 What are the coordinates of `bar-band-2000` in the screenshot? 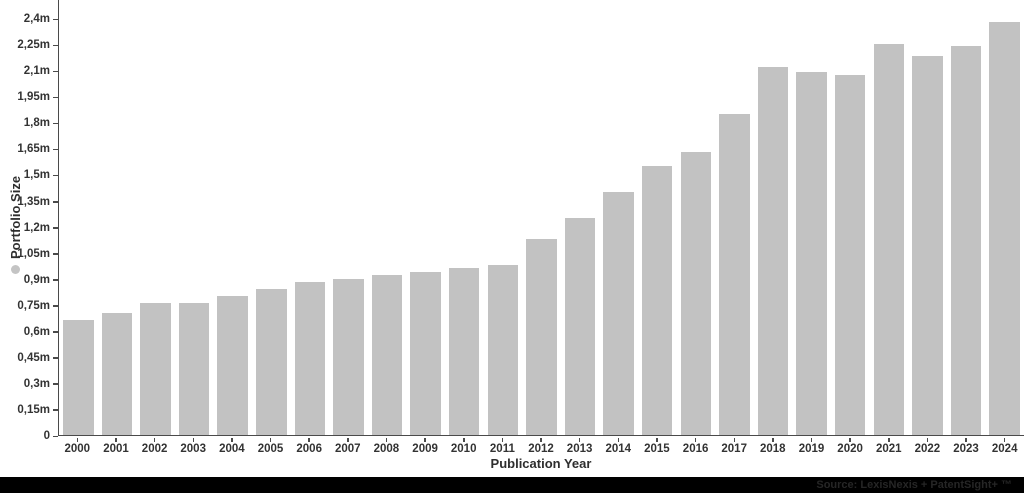 It's located at (78, 217).